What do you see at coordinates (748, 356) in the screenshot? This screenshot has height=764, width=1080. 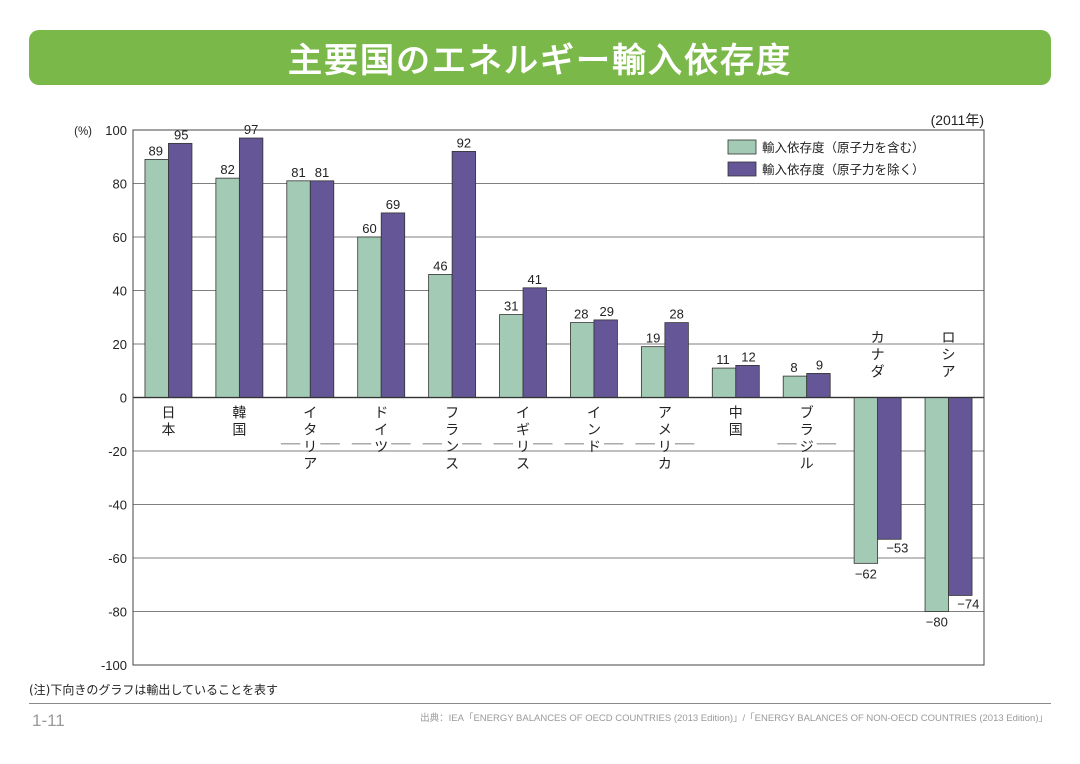 I see `data-label: 12` at bounding box center [748, 356].